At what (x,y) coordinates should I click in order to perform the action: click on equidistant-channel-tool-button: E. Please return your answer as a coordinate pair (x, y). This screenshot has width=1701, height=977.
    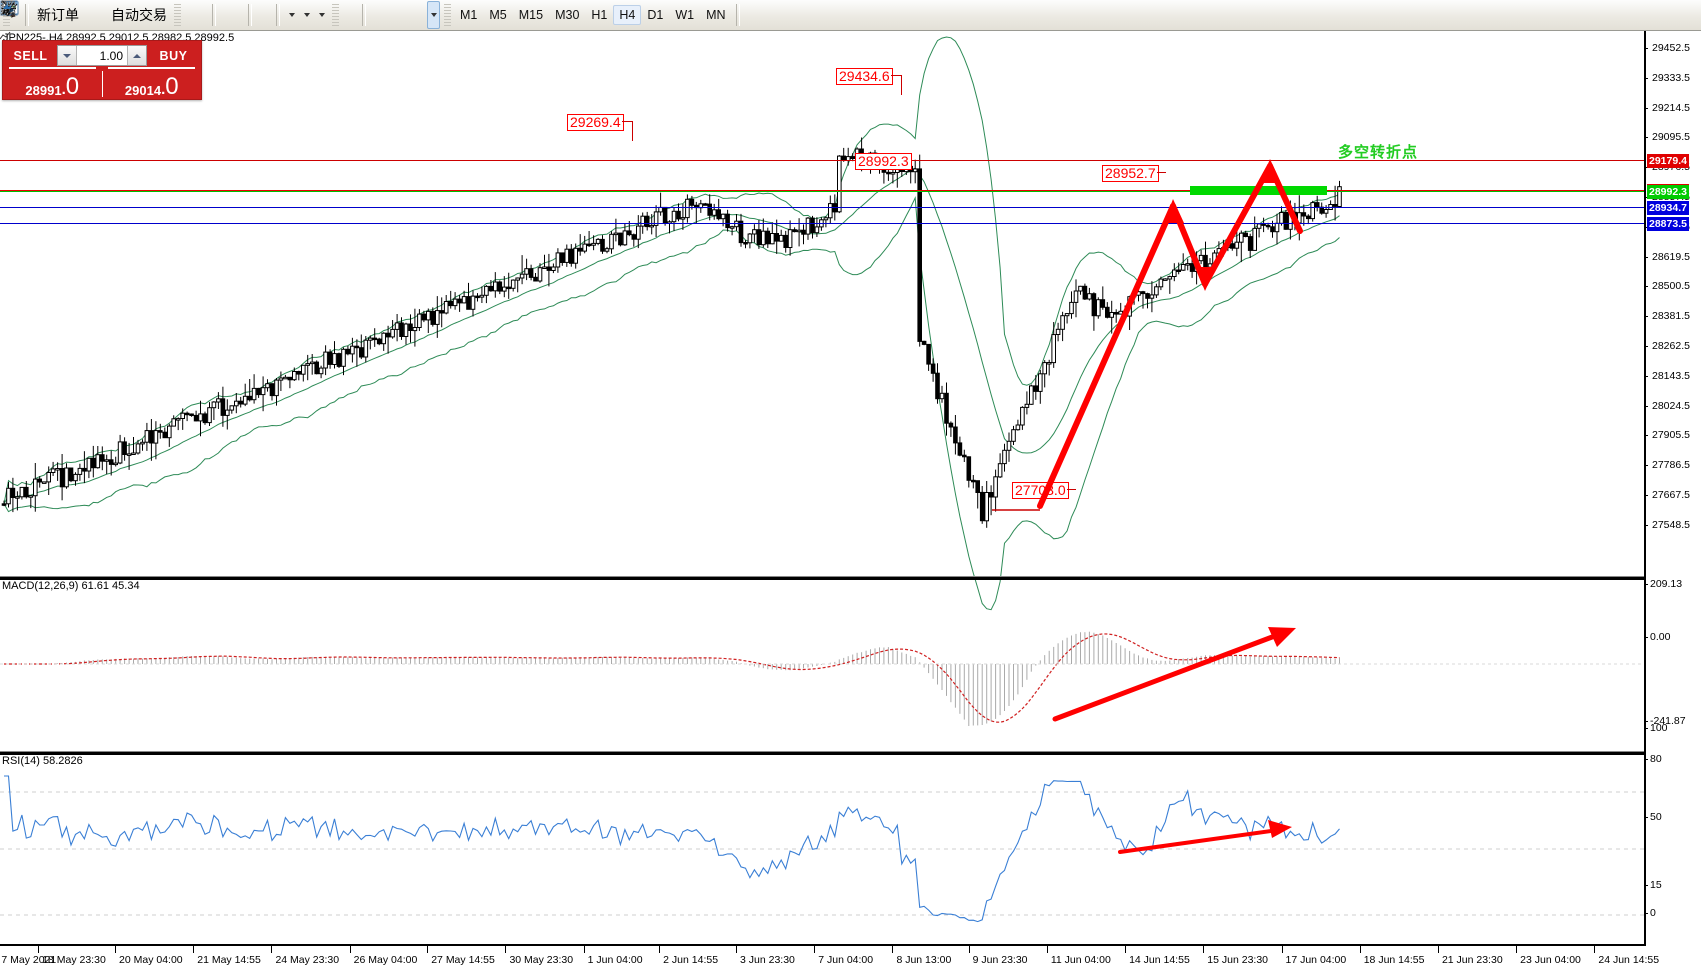
    Looking at the image, I should click on (201, 14).